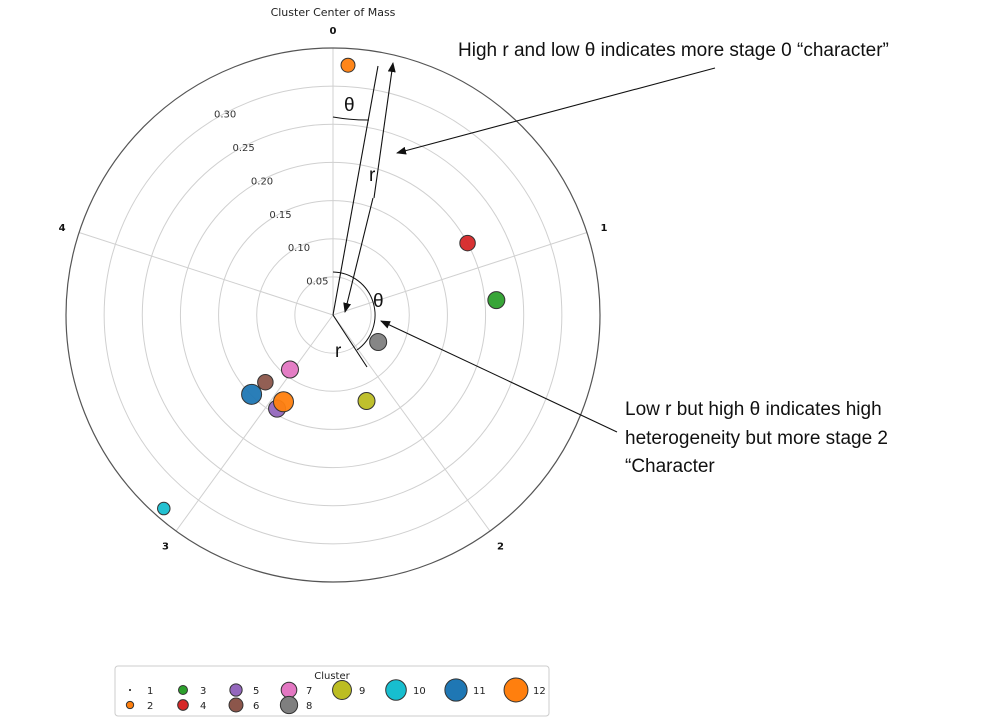  Describe the element at coordinates (271, 199) in the screenshot. I see `radial-tick-labels: 0.05 0.10 0.15 0.20 0.25 0.30` at that location.